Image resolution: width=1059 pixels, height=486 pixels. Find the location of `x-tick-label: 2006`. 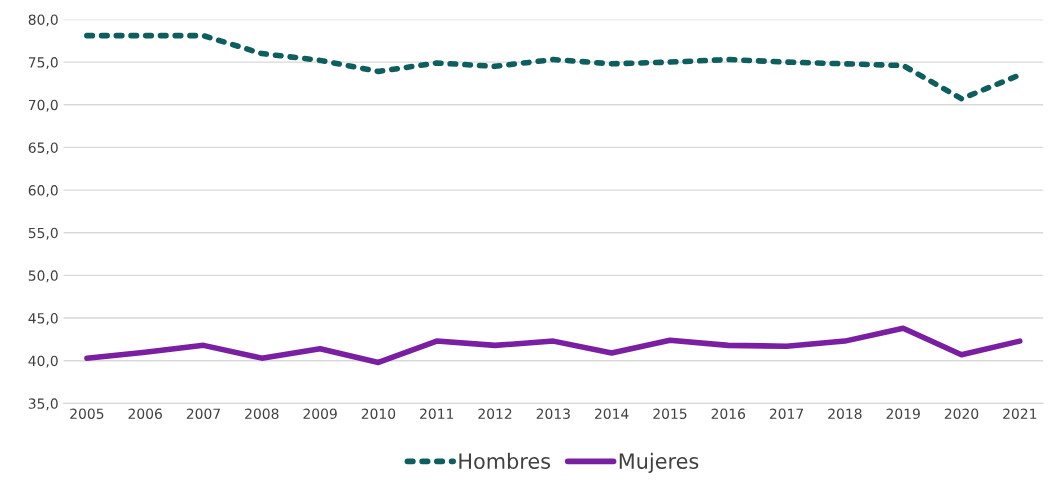

x-tick-label: 2006 is located at coordinates (145, 413).